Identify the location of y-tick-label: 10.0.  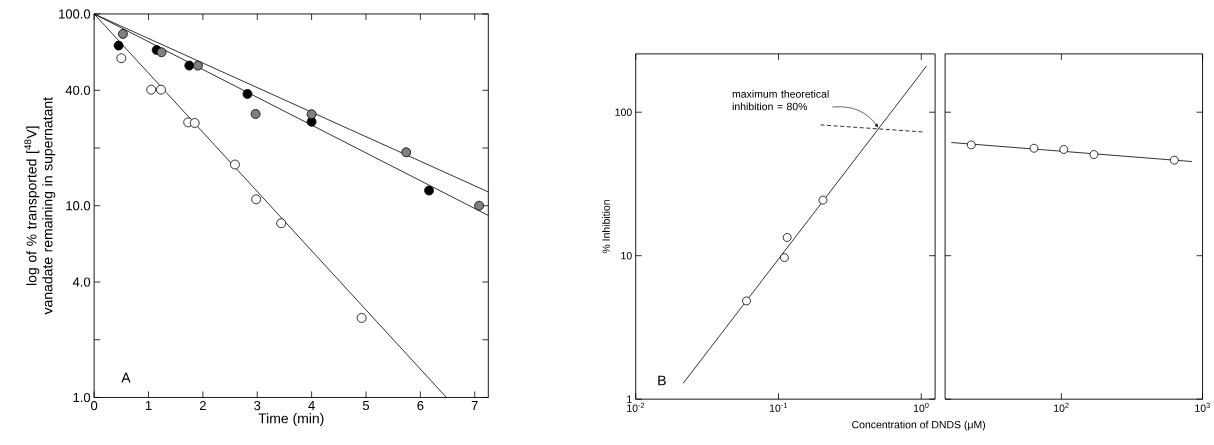
(78, 206).